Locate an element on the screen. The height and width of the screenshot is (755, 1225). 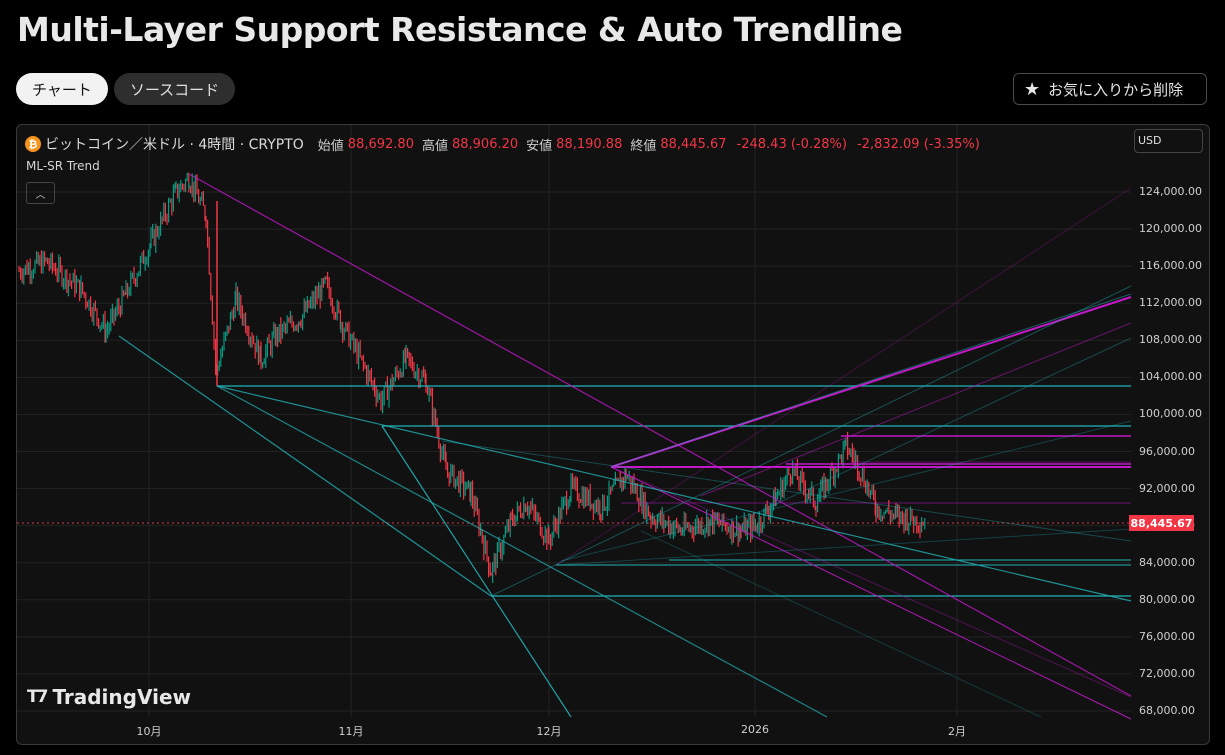
open-label: 始値 is located at coordinates (330, 146).